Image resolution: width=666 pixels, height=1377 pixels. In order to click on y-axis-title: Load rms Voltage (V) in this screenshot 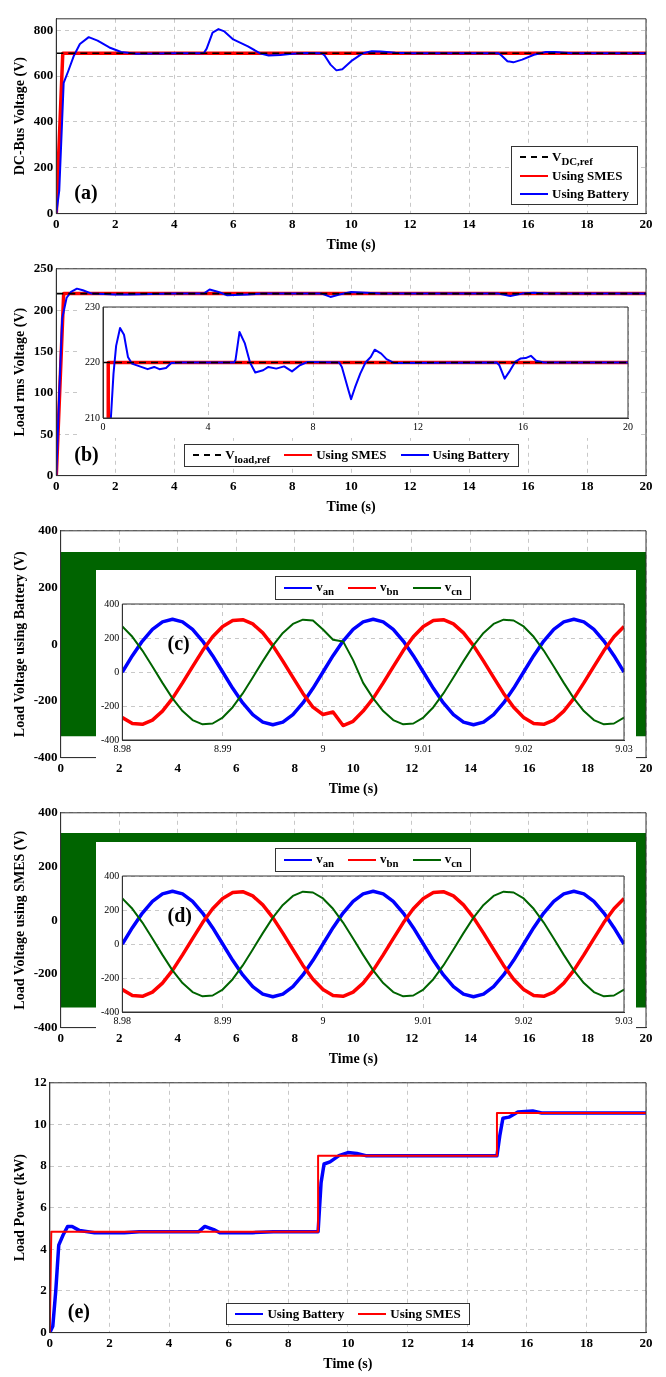, I will do `click(20, 372)`.